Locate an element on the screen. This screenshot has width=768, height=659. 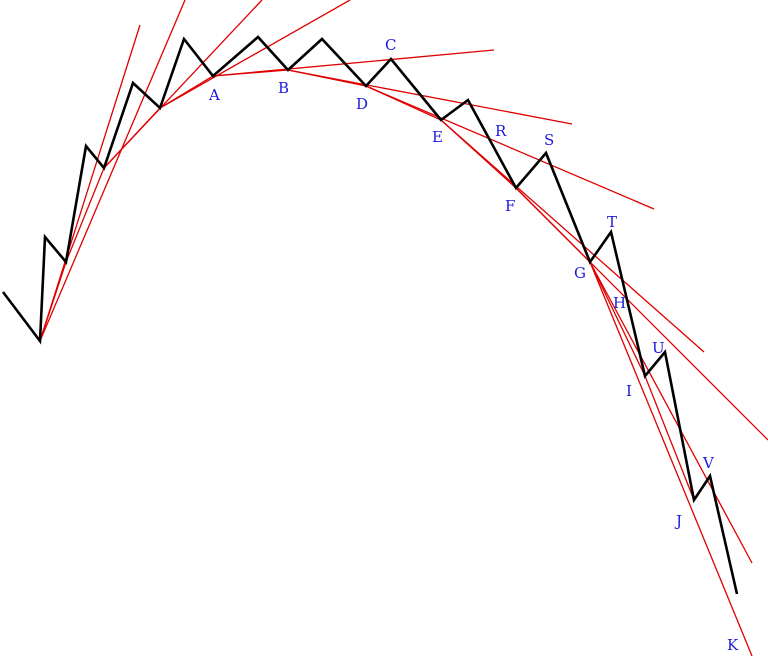
label-u: U is located at coordinates (658, 348).